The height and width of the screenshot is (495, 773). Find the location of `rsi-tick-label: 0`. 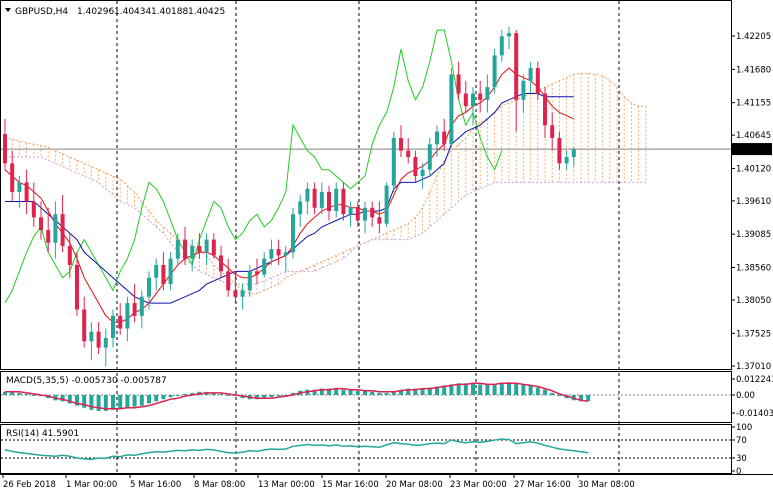

rsi-tick-label: 0 is located at coordinates (738, 472).